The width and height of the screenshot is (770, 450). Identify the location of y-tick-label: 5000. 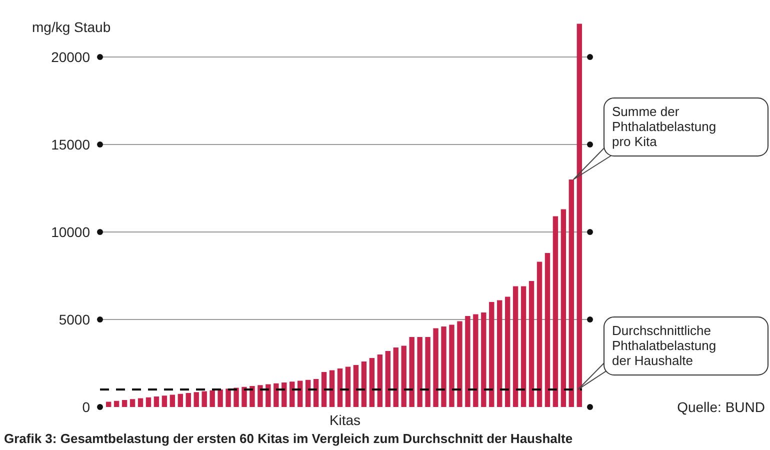
(74, 320).